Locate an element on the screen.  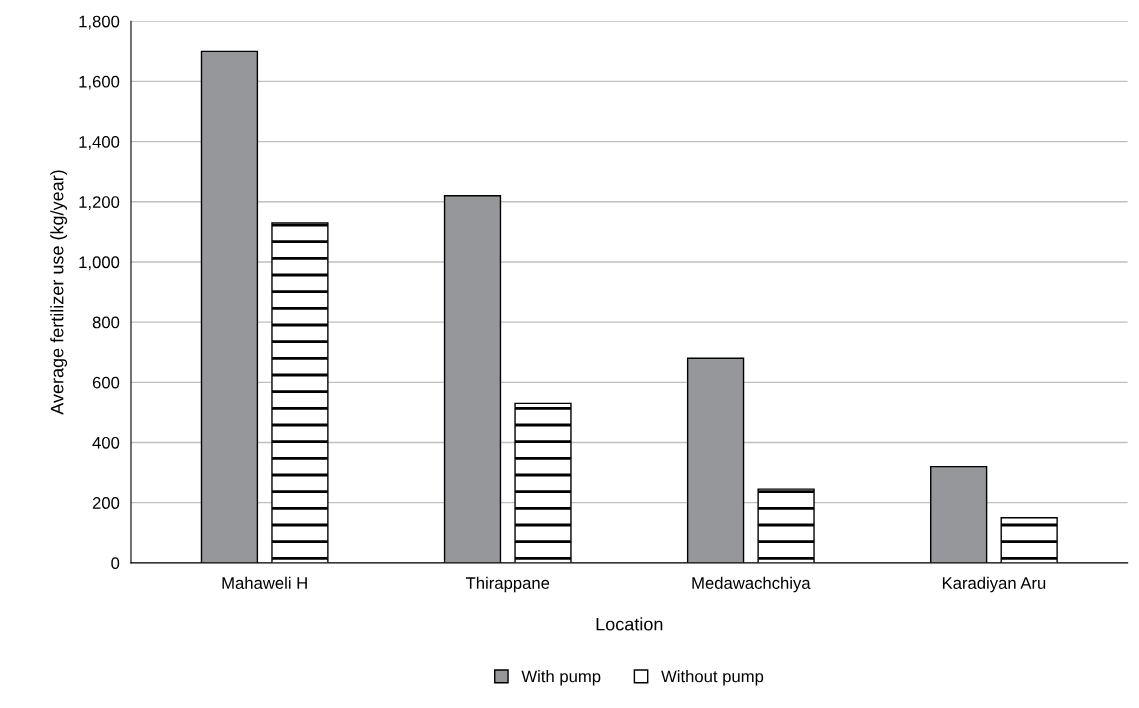
x-tick-label: Karadiyan Aru is located at coordinates (994, 584).